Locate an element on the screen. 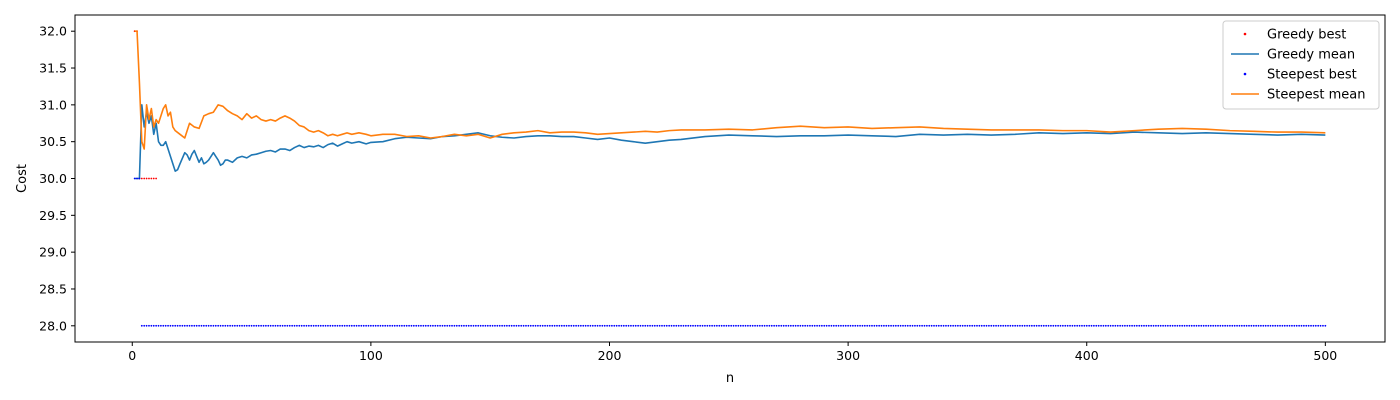  legend-item-greedy-mean: Greedy mean is located at coordinates (1293, 55).